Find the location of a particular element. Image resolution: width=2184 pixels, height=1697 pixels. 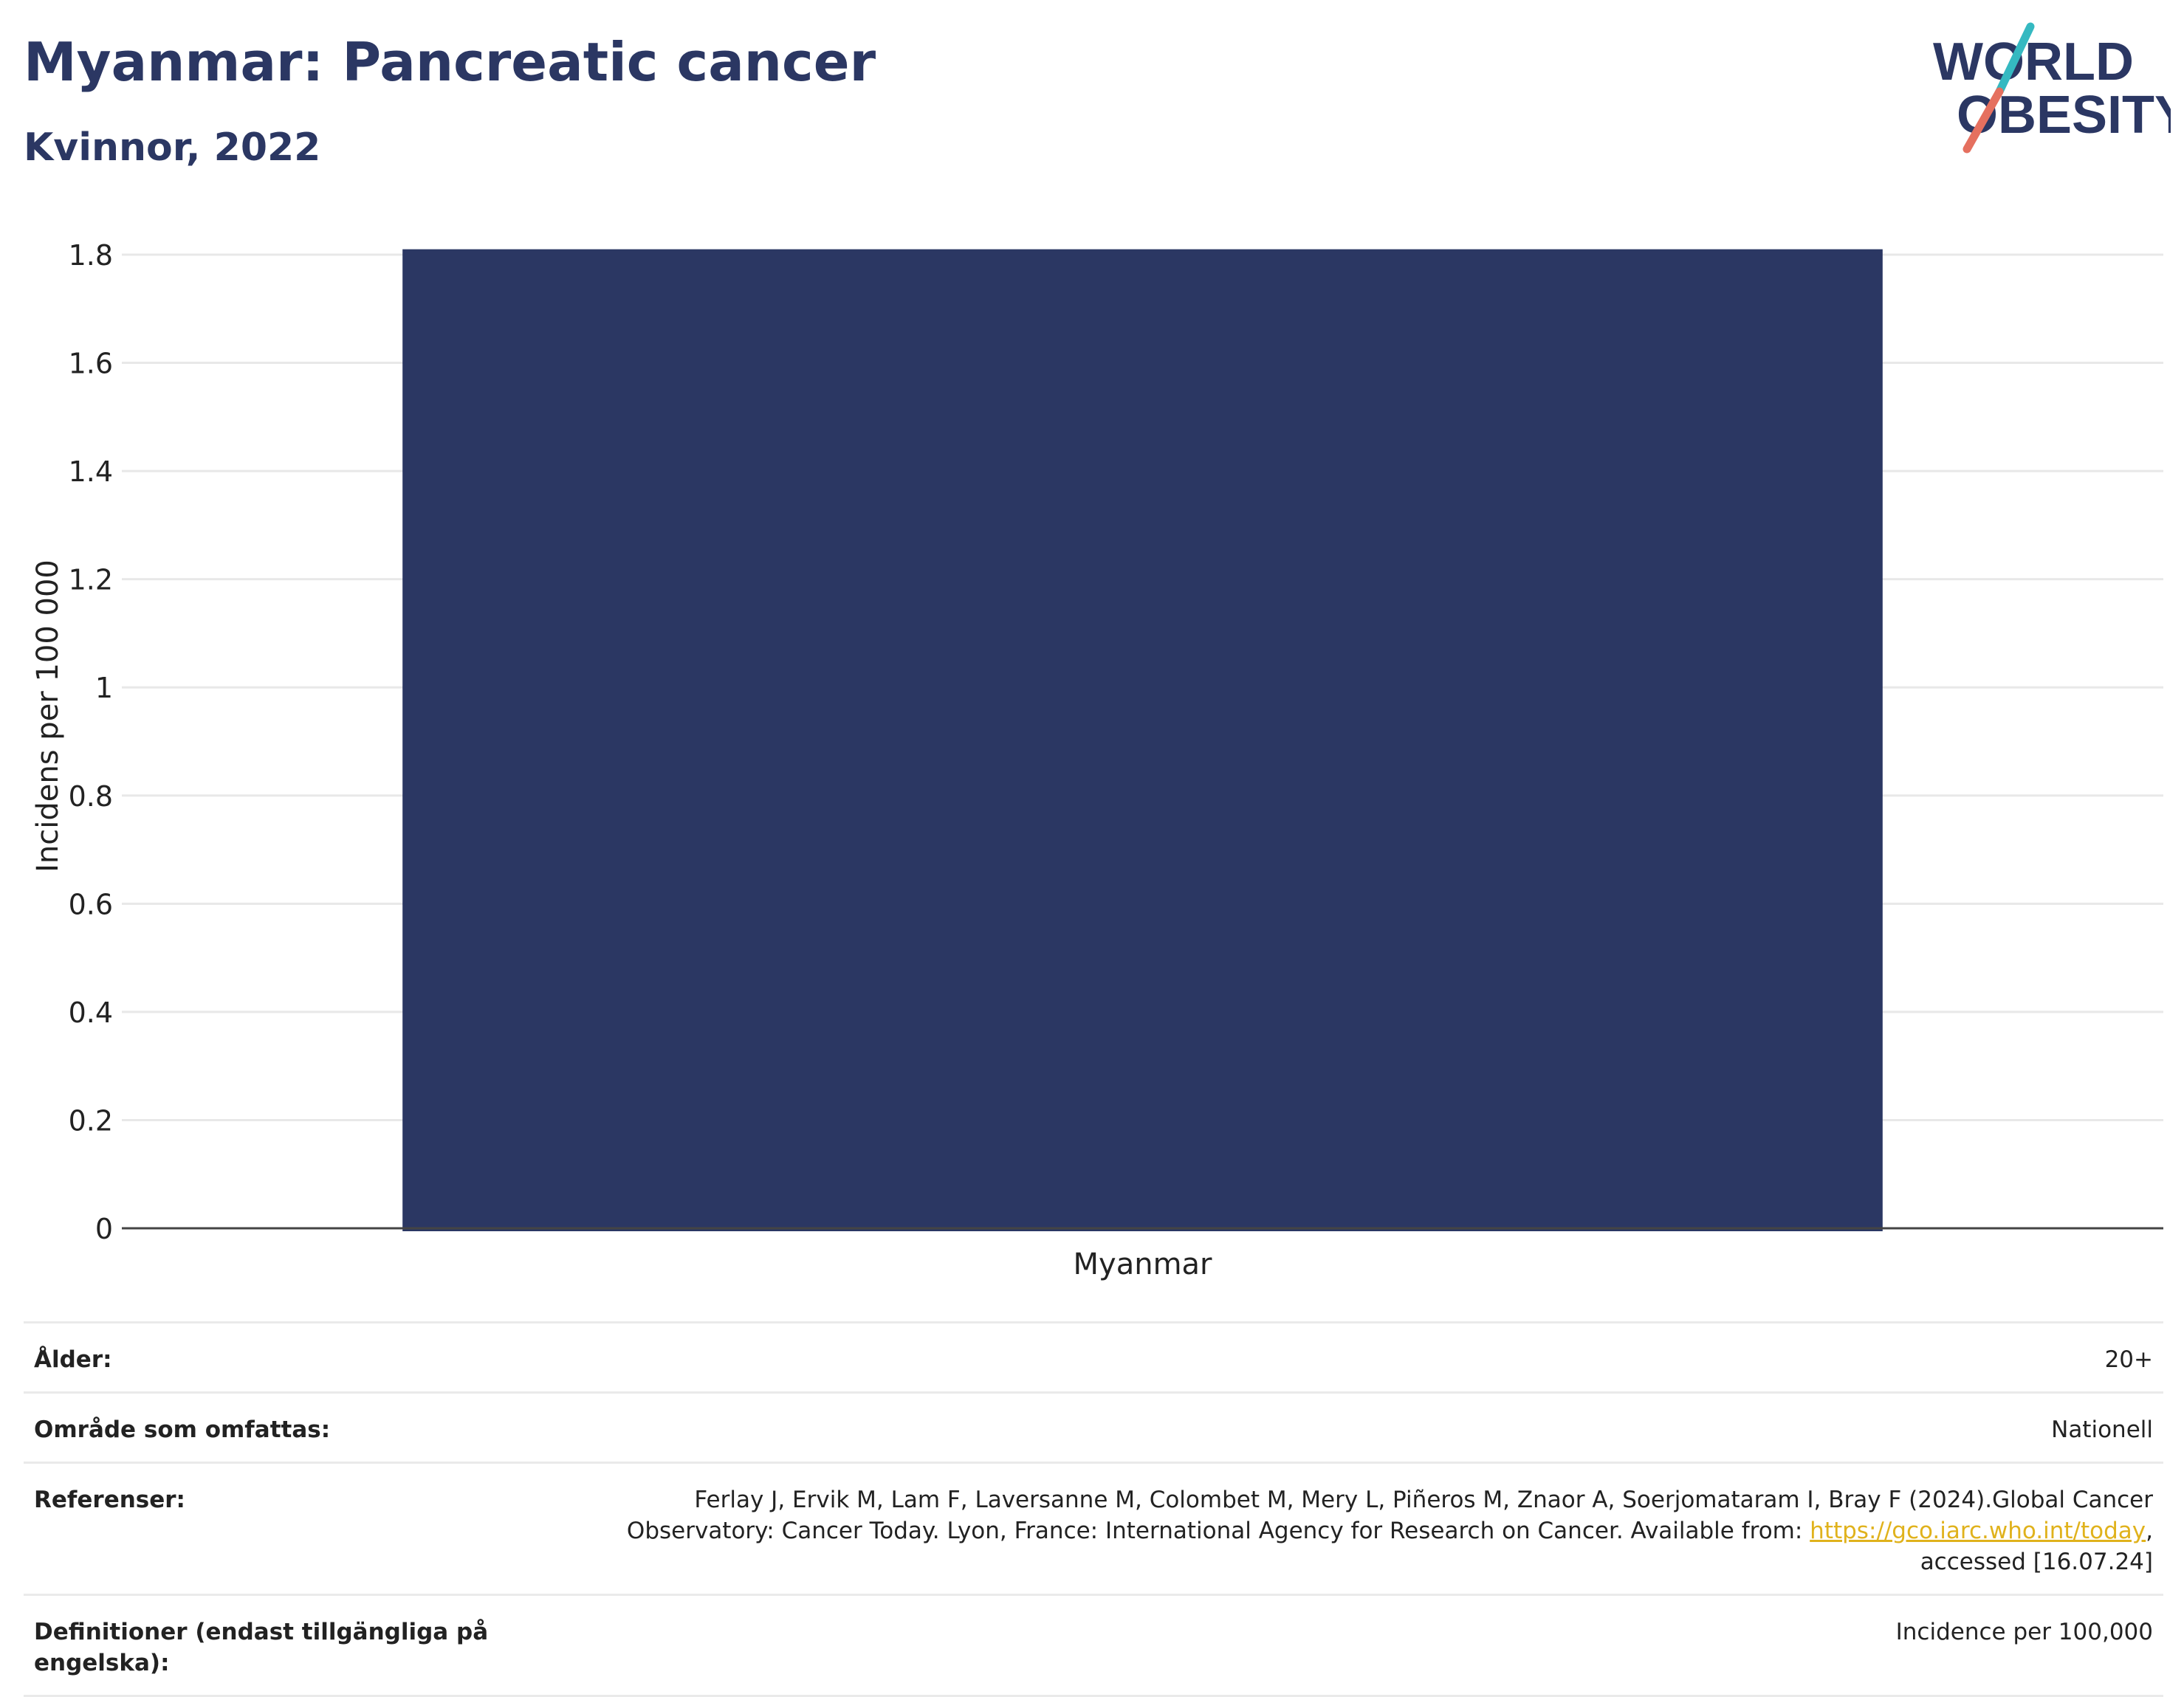

logo-line2: OBESITY is located at coordinates (2064, 116).